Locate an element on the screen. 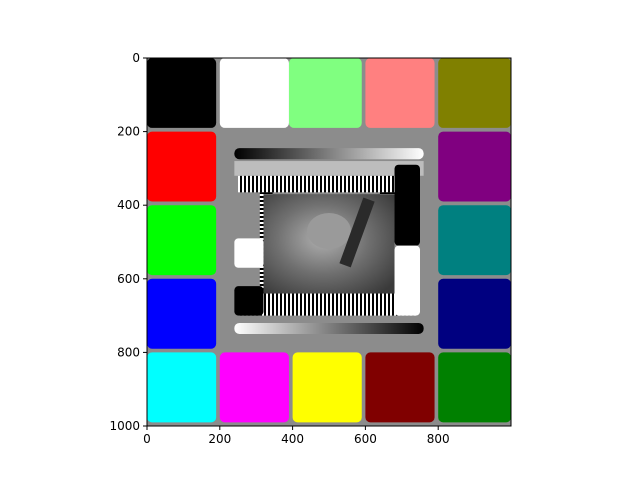 This screenshot has width=640, height=480. inner-grey-band is located at coordinates (329, 168).